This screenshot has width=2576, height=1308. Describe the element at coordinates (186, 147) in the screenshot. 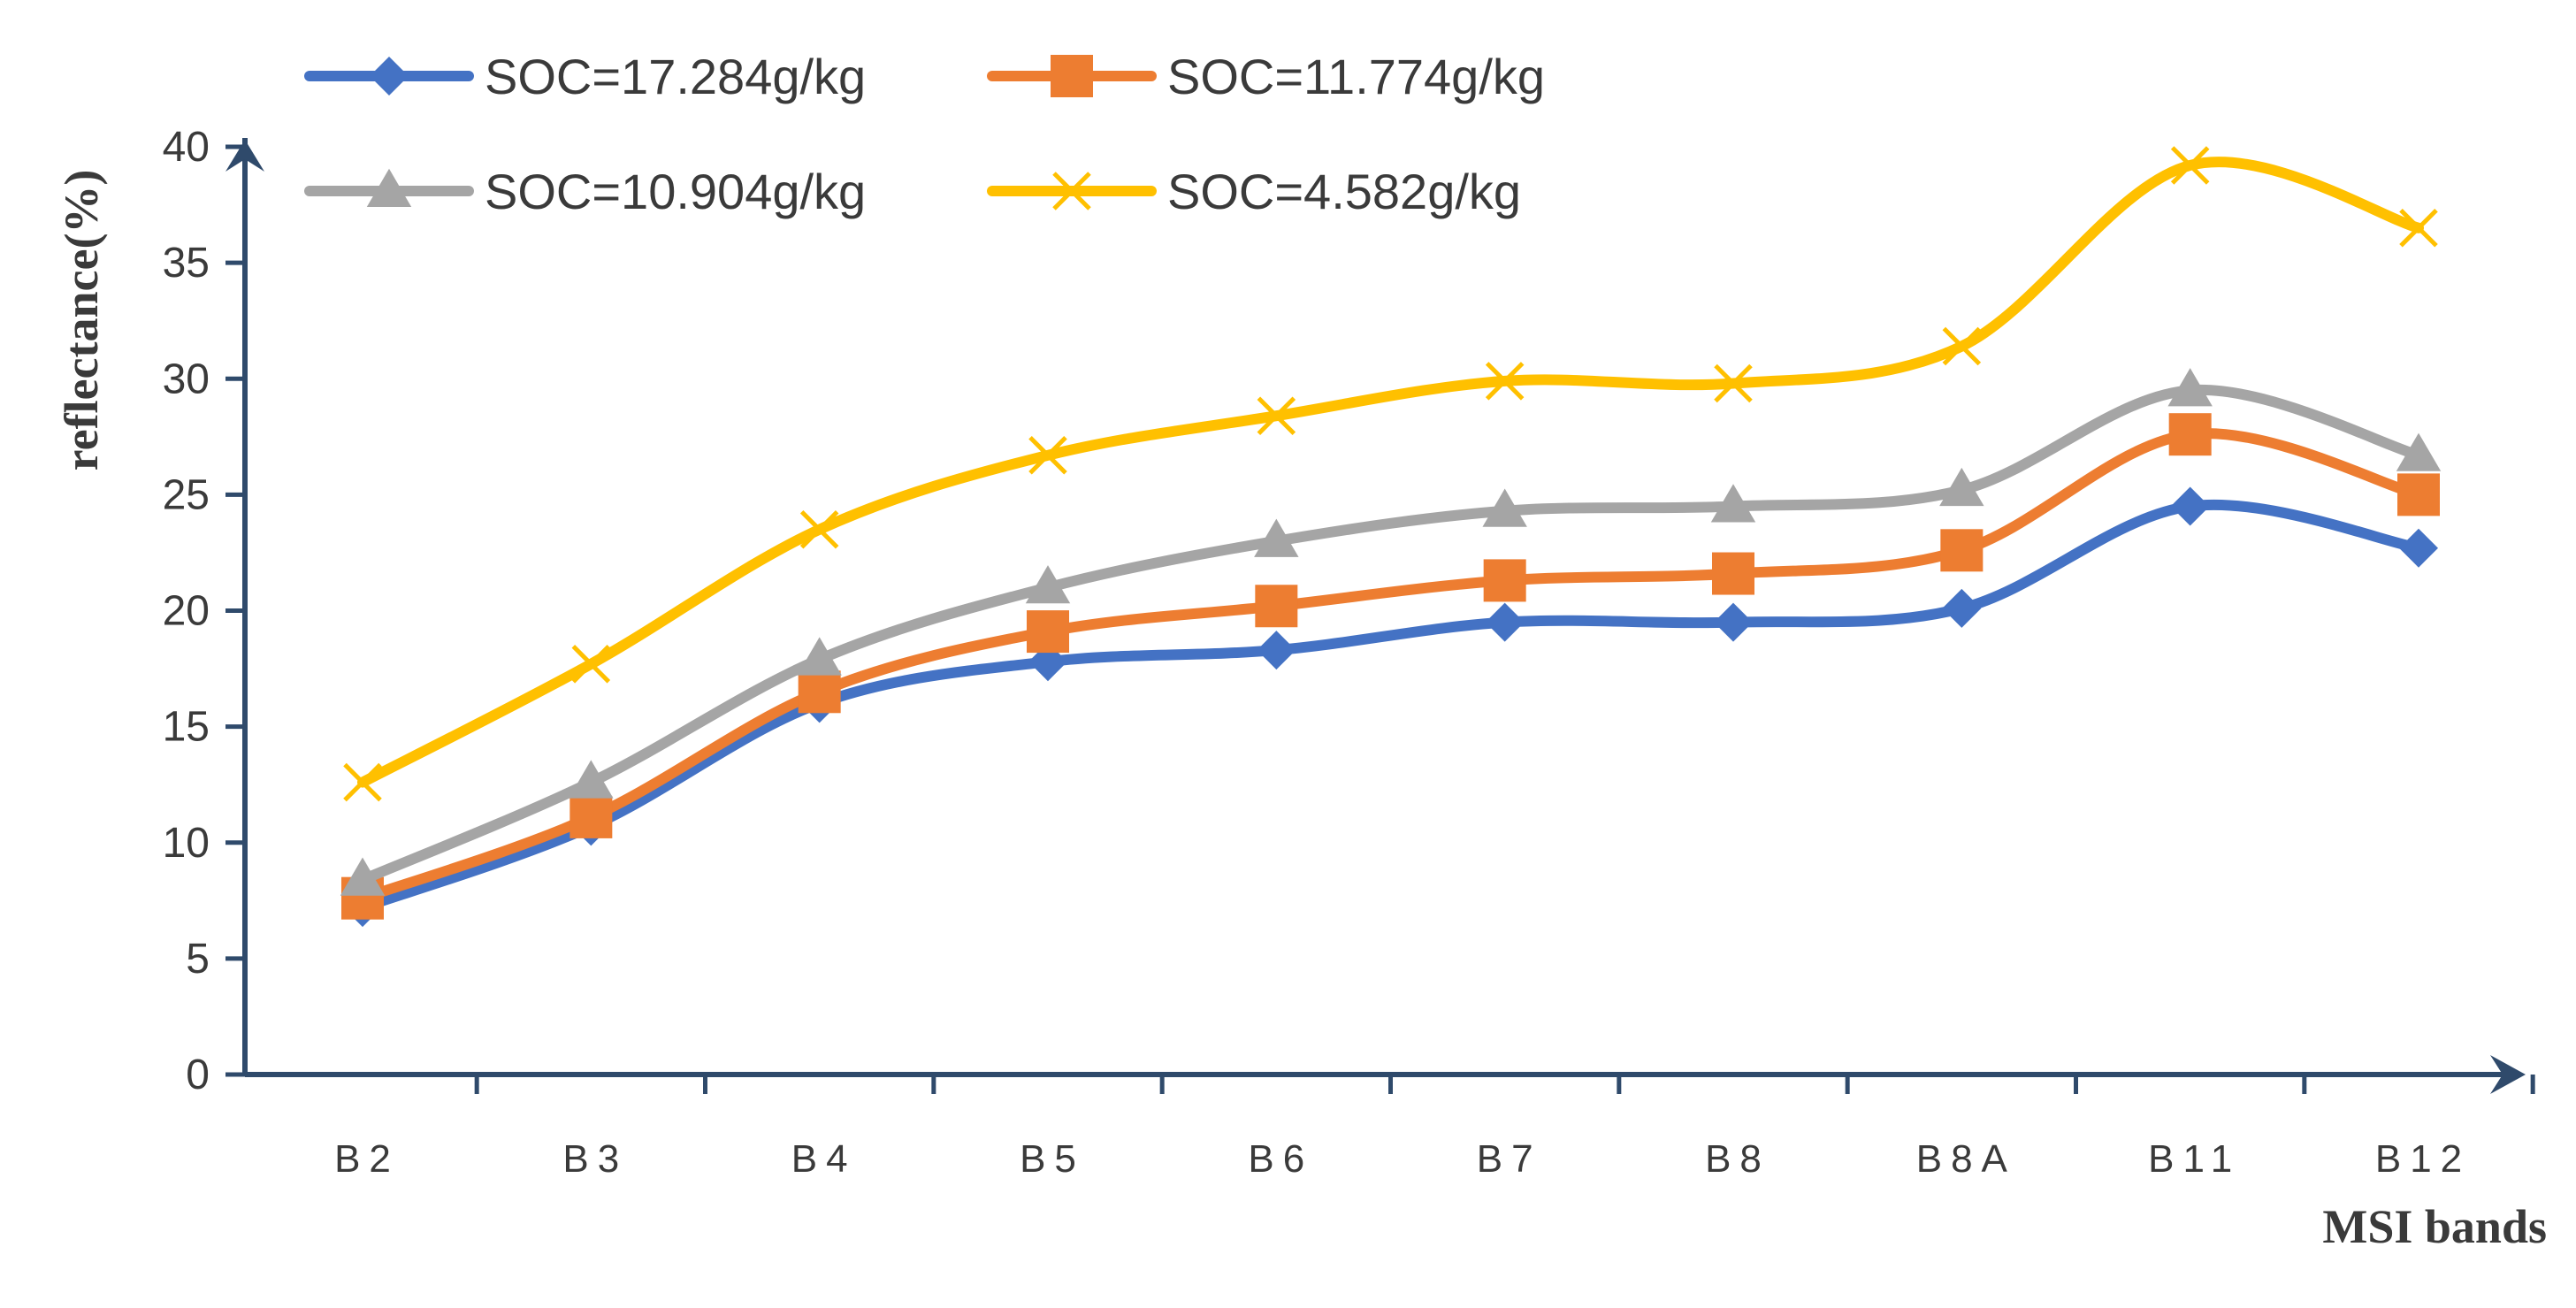

I see `y-tick-label: 40` at that location.